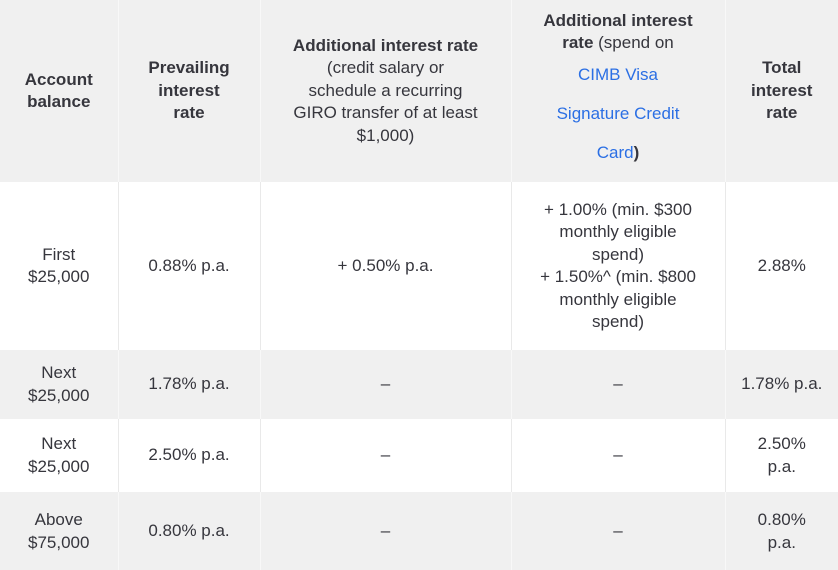 The height and width of the screenshot is (570, 838). What do you see at coordinates (385, 45) in the screenshot?
I see `header-label-bold: Additional interest rate` at bounding box center [385, 45].